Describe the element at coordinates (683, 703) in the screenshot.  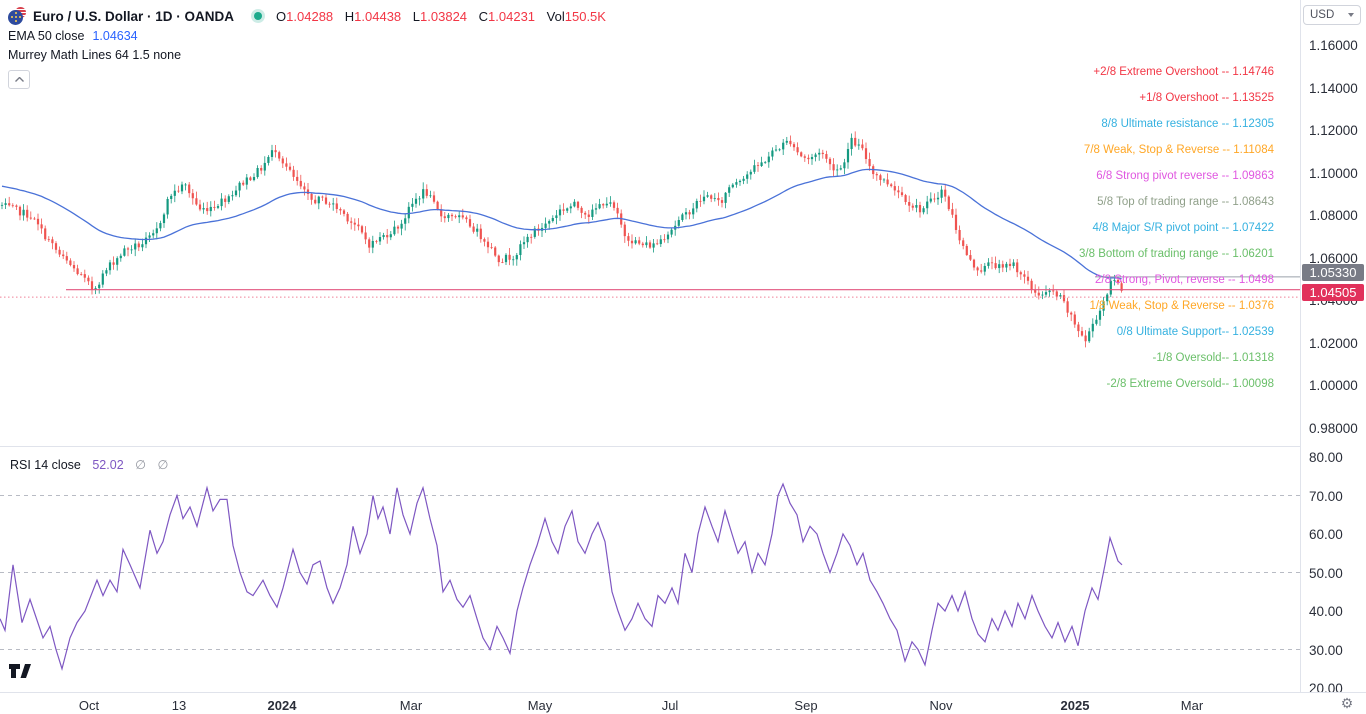
I see `time-axis: Oct 13 2024 Mar May Jul Sep Nov 2025 Mar` at that location.